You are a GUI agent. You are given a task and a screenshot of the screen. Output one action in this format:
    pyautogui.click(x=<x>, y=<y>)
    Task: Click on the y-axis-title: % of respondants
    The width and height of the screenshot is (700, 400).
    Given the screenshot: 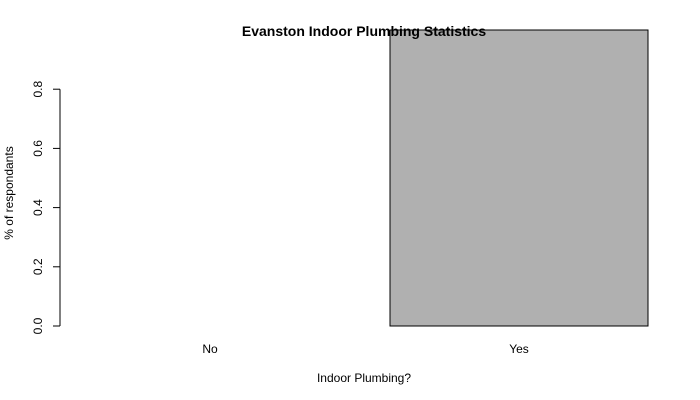 What is the action you would take?
    pyautogui.click(x=9, y=192)
    